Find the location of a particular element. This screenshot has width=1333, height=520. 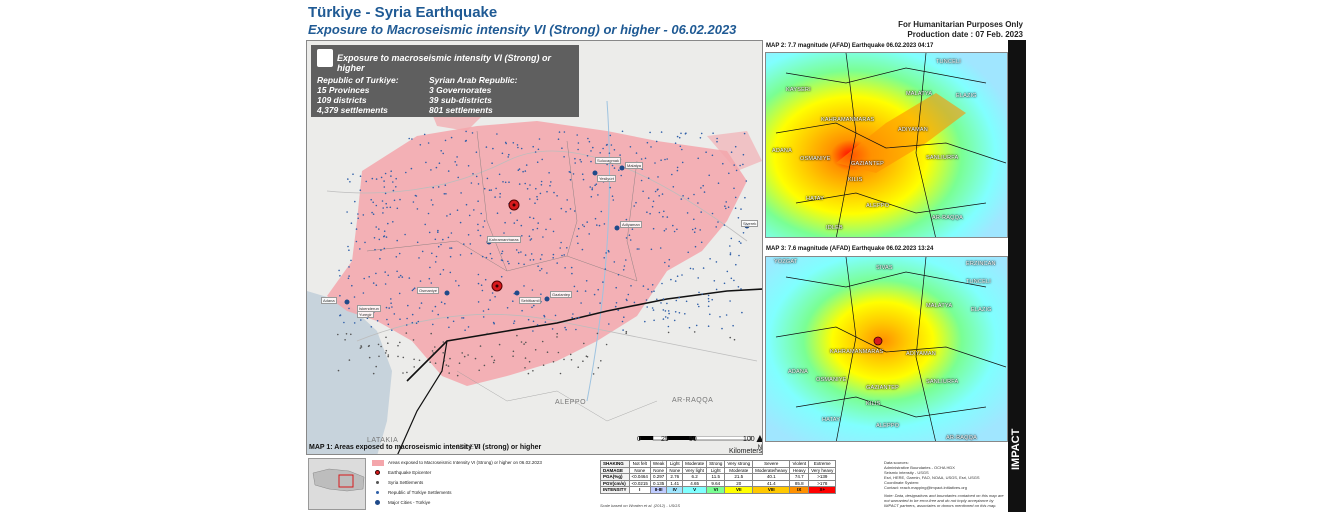

intensity-map-2-canvas is located at coordinates (886, 145).